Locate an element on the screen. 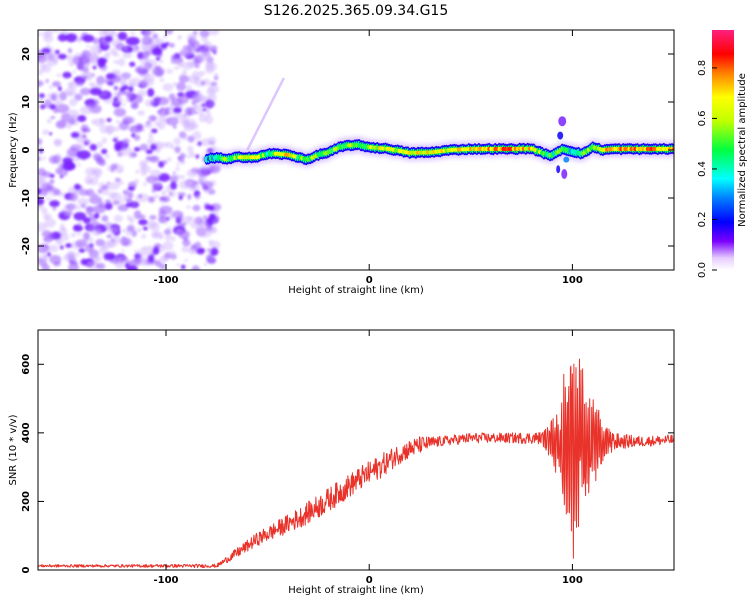 This screenshot has height=600, width=750. colorbar-tick-label: 0.4 is located at coordinates (702, 169).